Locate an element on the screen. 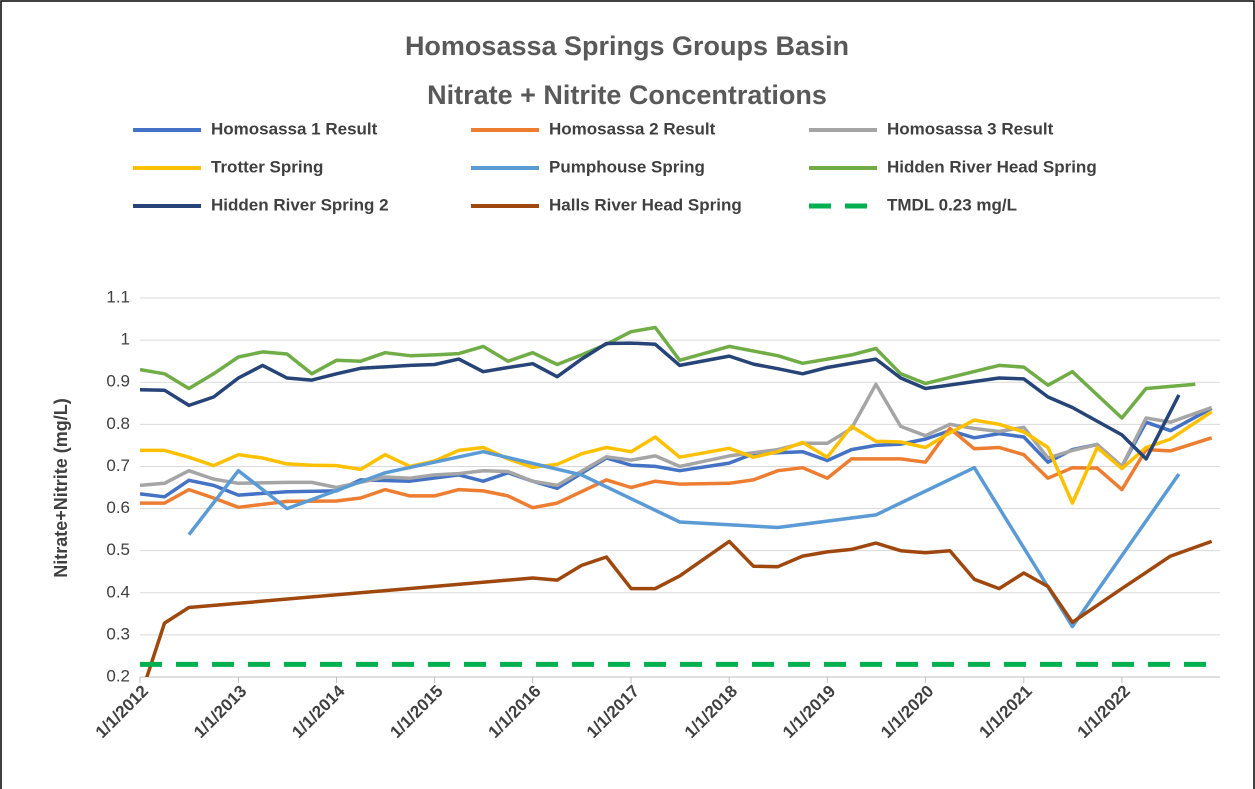 Image resolution: width=1255 pixels, height=789 pixels. y-tick-label: 1 is located at coordinates (125, 339).